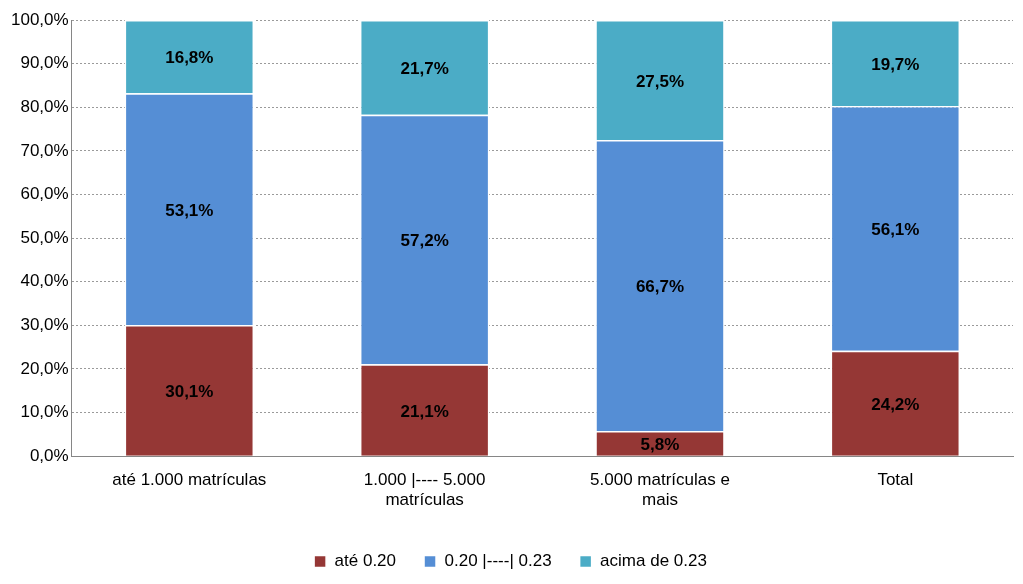 This screenshot has height=584, width=1023. What do you see at coordinates (44, 237) in the screenshot?
I see `y-tick-label: 50,0%` at bounding box center [44, 237].